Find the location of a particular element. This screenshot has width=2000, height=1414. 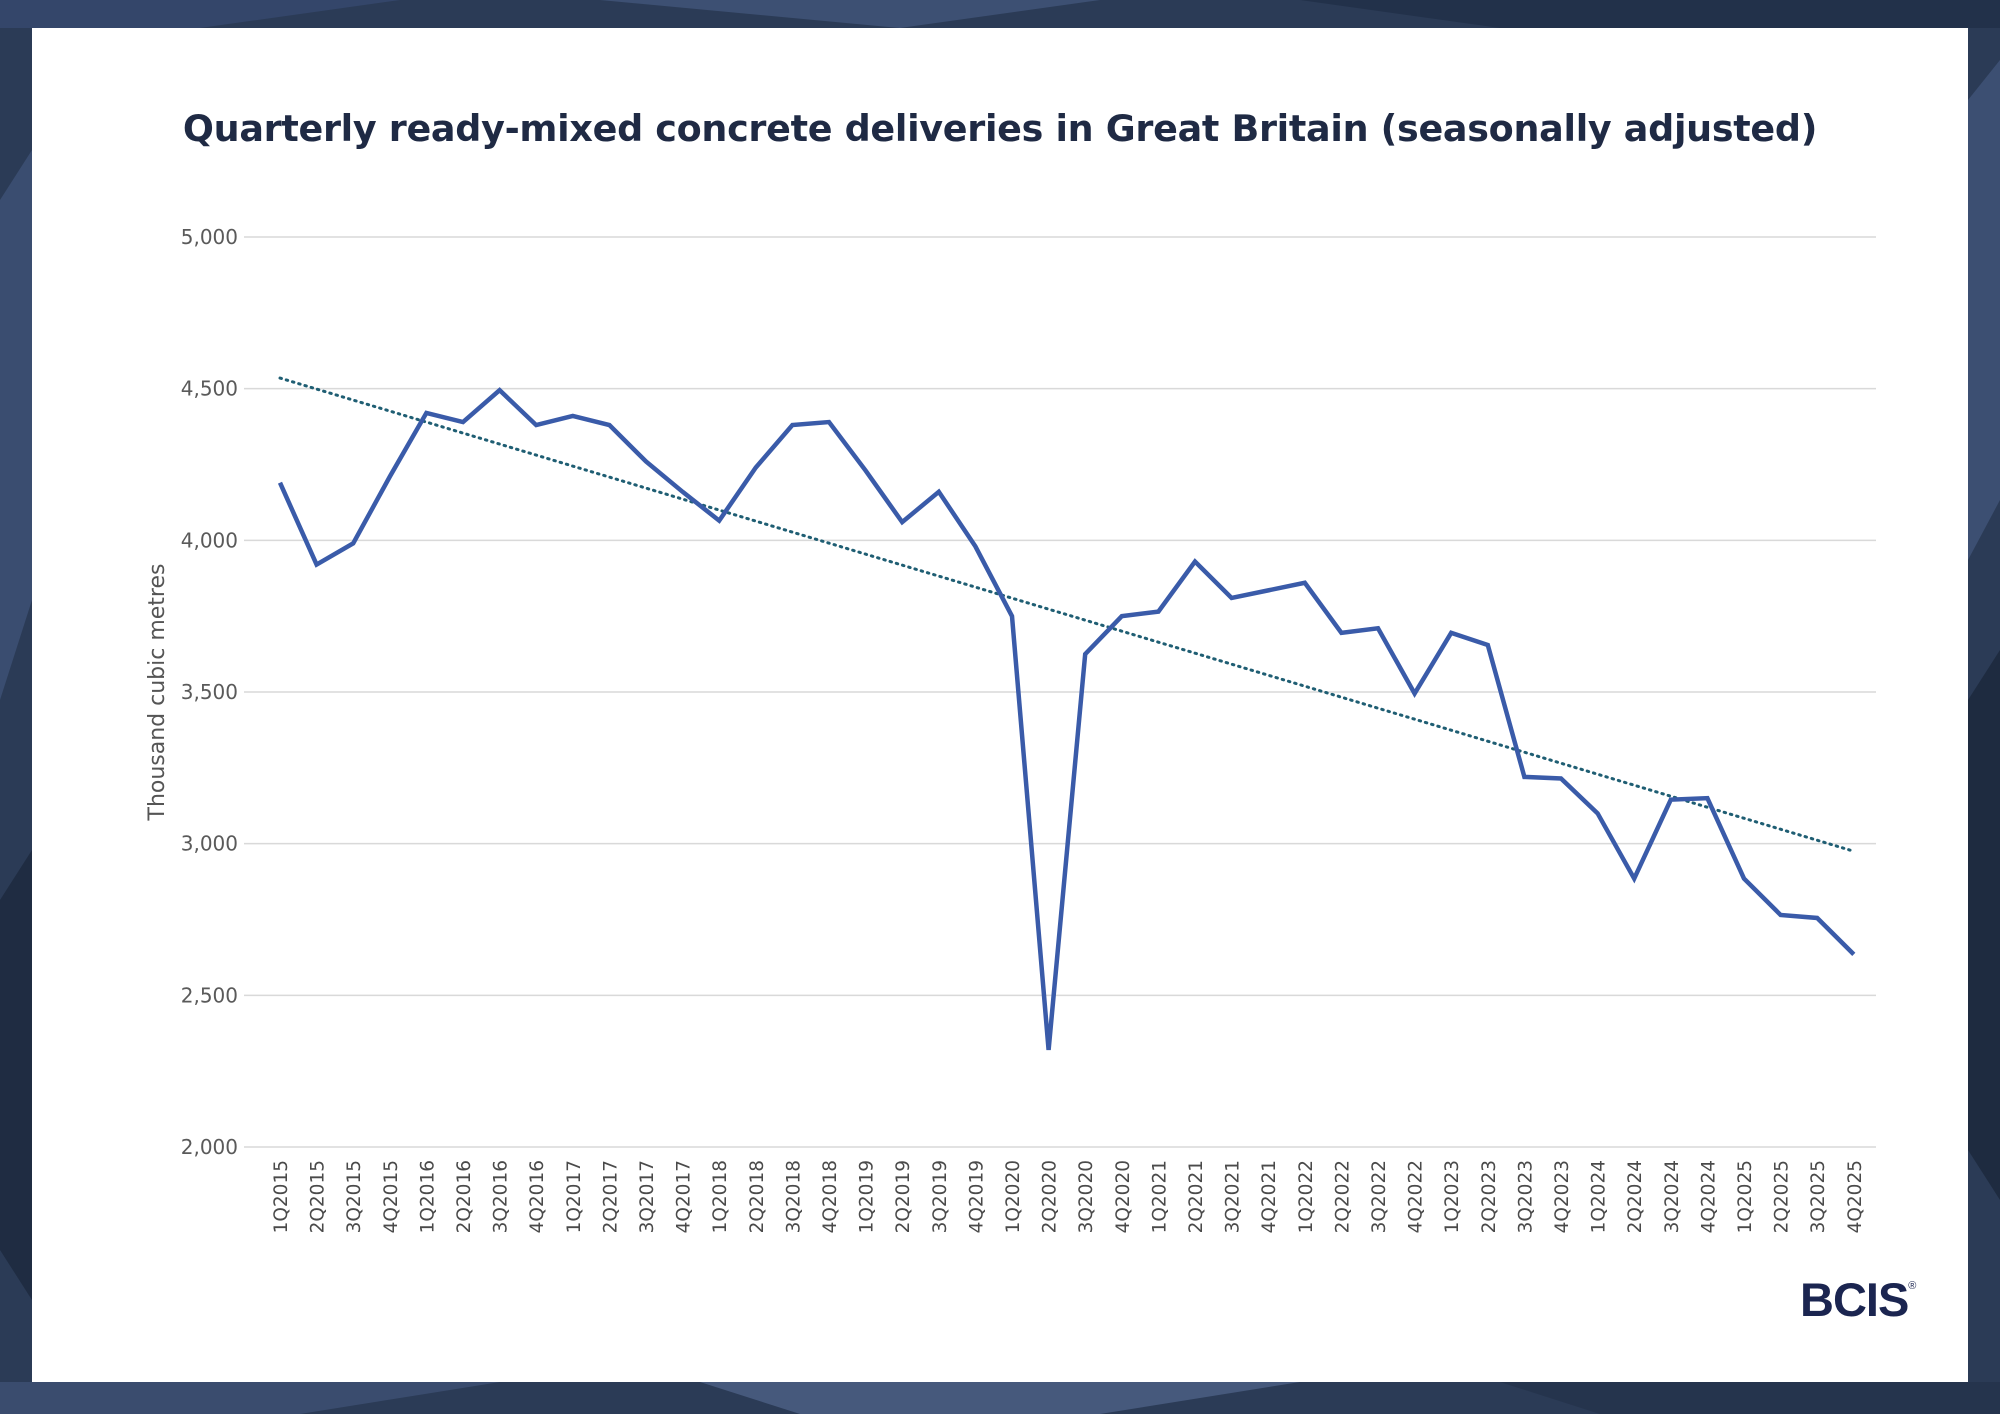

x-tick-label: 2Q2024 is located at coordinates (1635, 1196).